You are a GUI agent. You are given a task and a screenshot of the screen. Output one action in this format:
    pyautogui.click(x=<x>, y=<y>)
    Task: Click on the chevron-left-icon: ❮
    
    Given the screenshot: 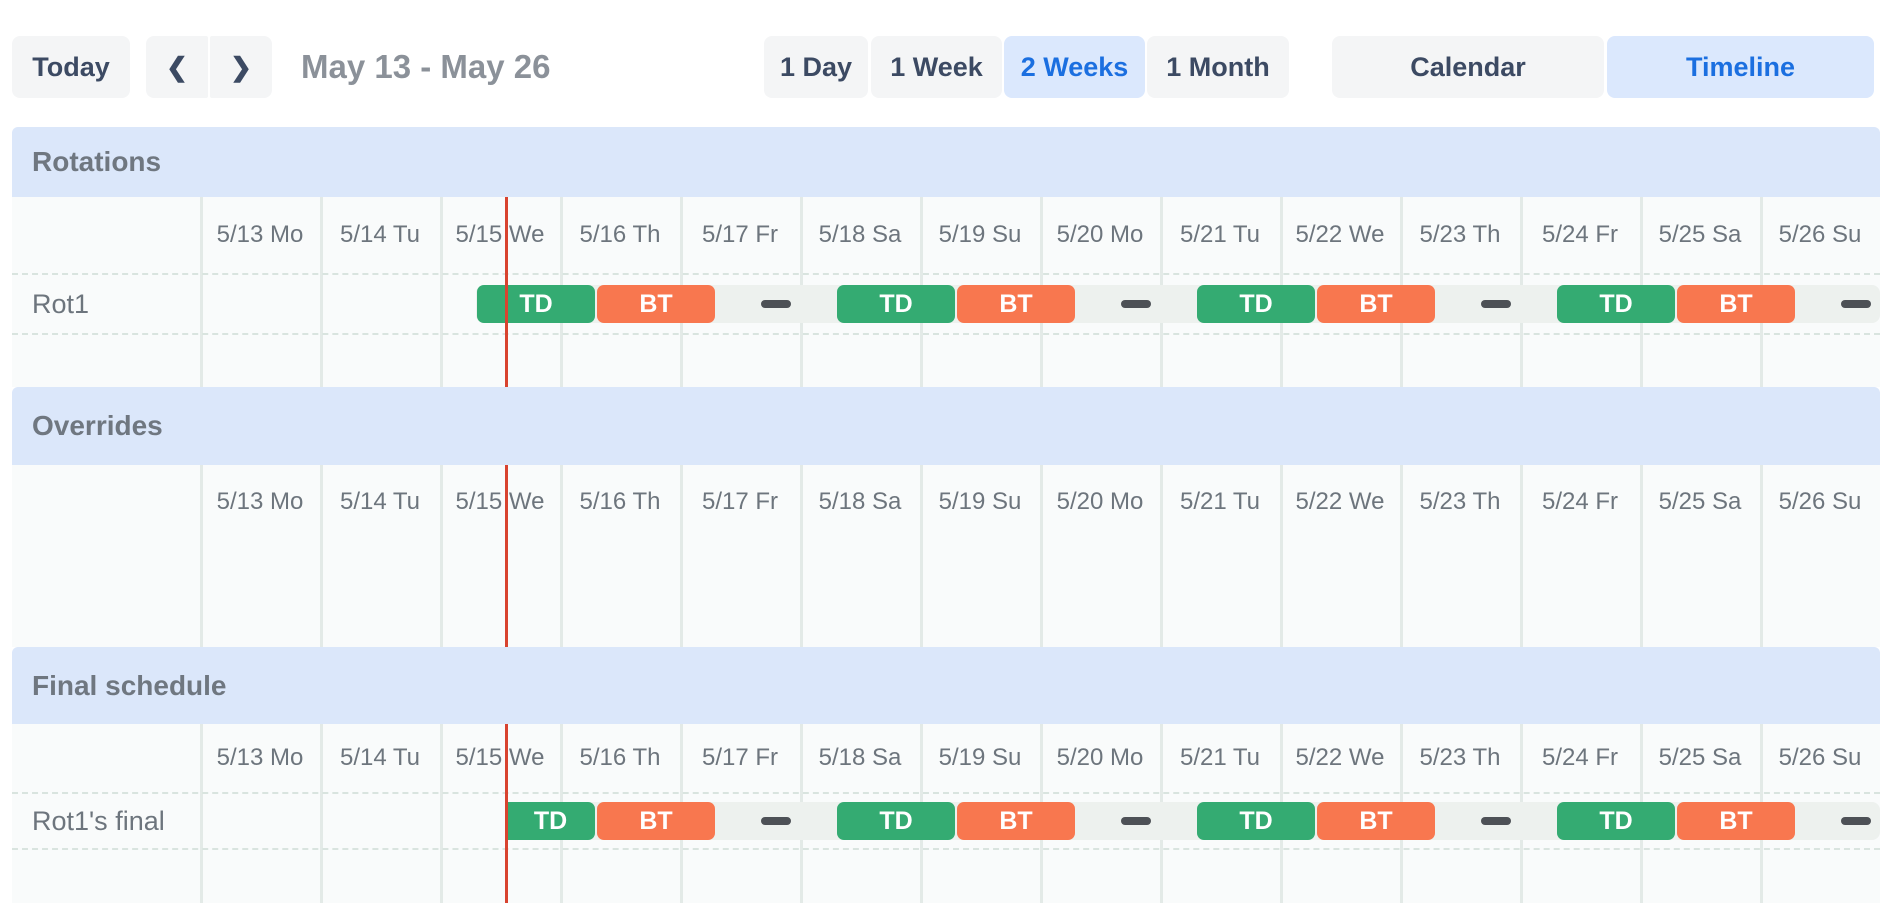 What is the action you would take?
    pyautogui.click(x=177, y=67)
    